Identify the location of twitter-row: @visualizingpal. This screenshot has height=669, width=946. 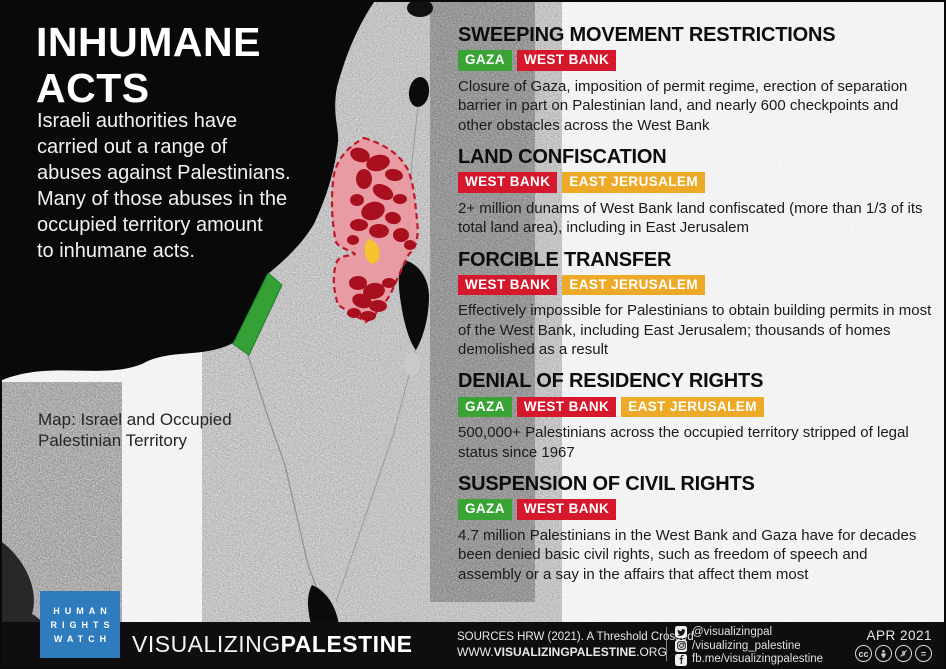
(749, 632).